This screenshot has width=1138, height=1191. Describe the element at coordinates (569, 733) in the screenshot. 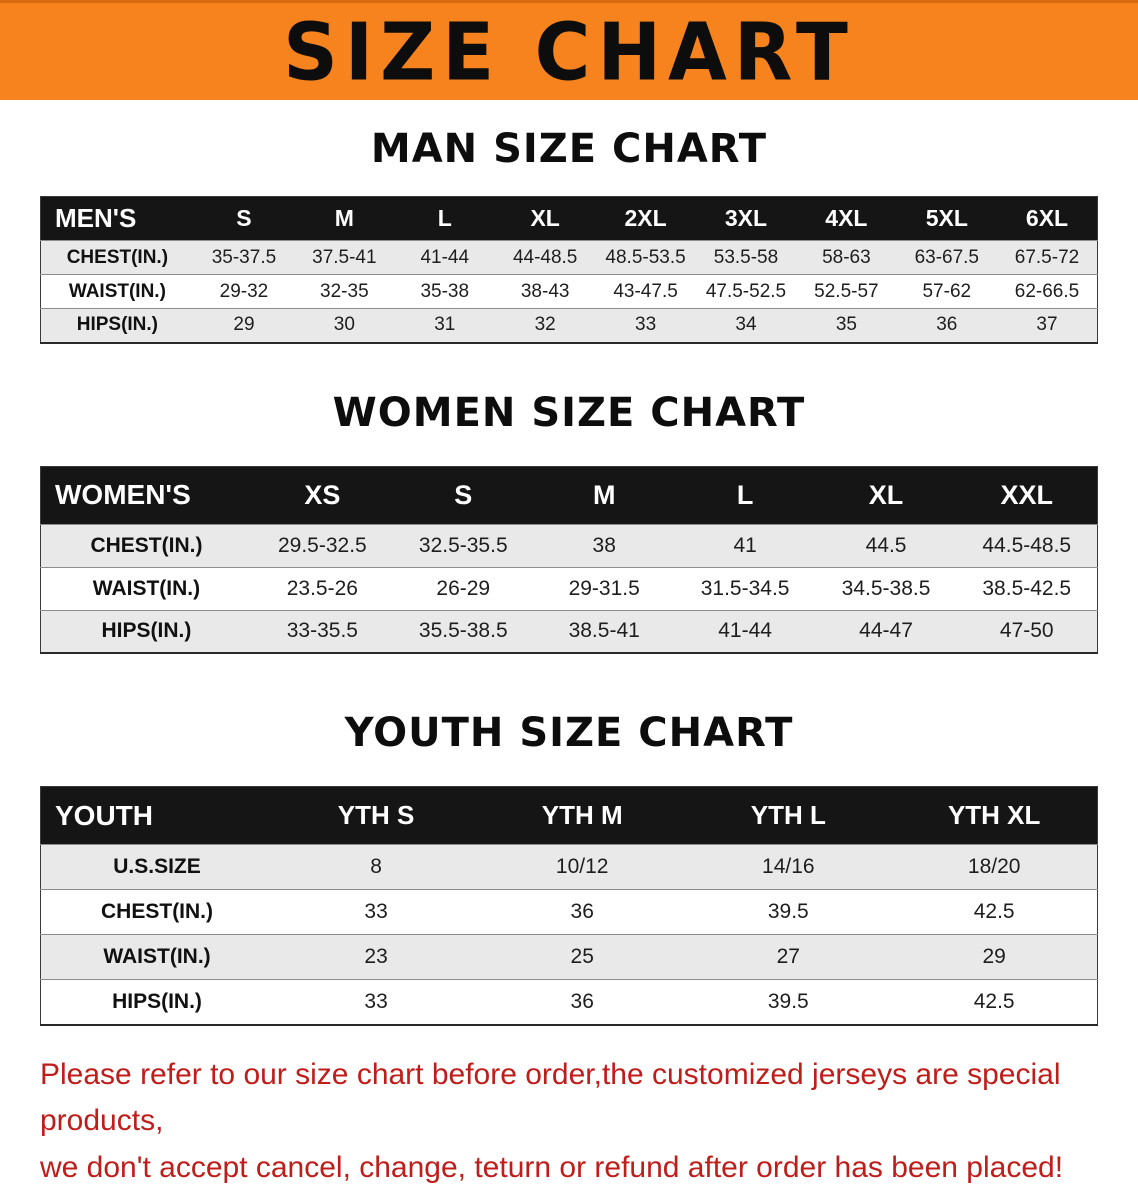

I see `youth-section-heading: YOUTH SIZE CHART` at that location.